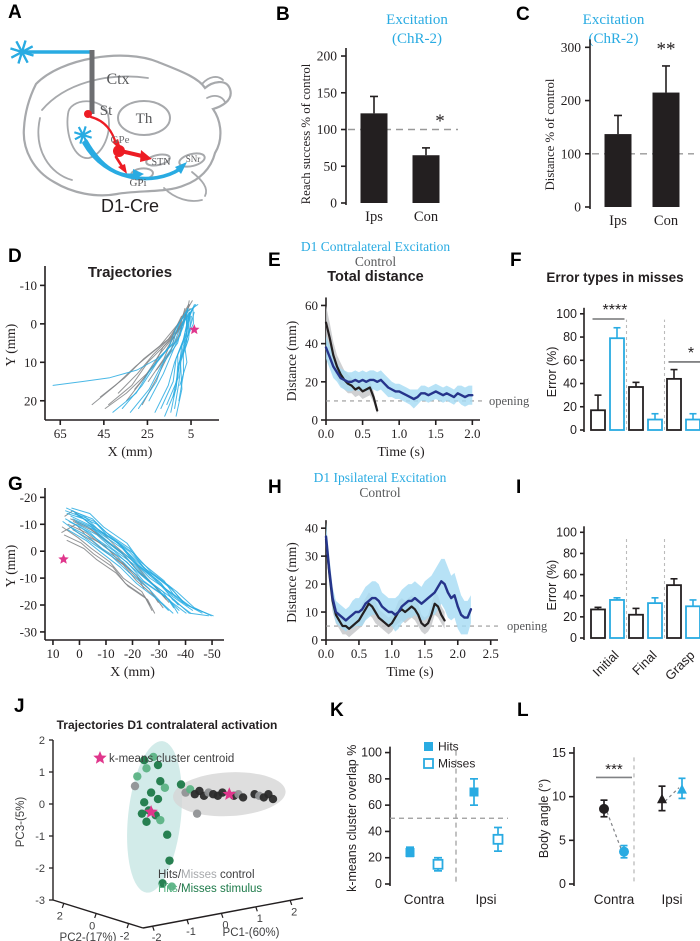  What do you see at coordinates (167, 725) in the screenshot?
I see `panel-j-title: Trajectories D1 contralateral activation` at bounding box center [167, 725].